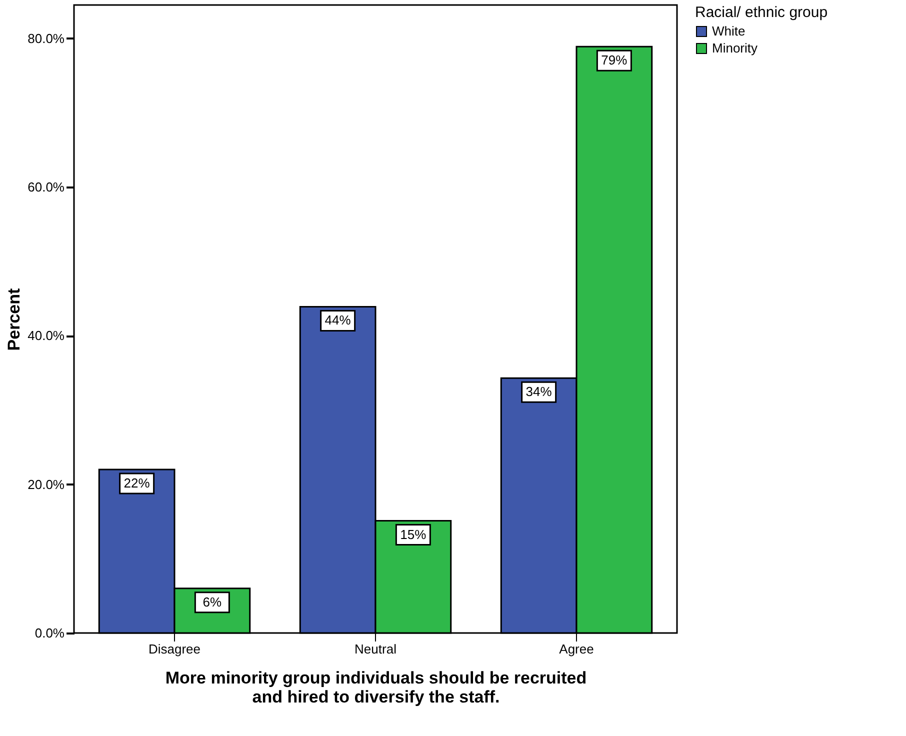 This screenshot has height=736, width=906. Describe the element at coordinates (14, 319) in the screenshot. I see `y-axis-title: Percent` at that location.